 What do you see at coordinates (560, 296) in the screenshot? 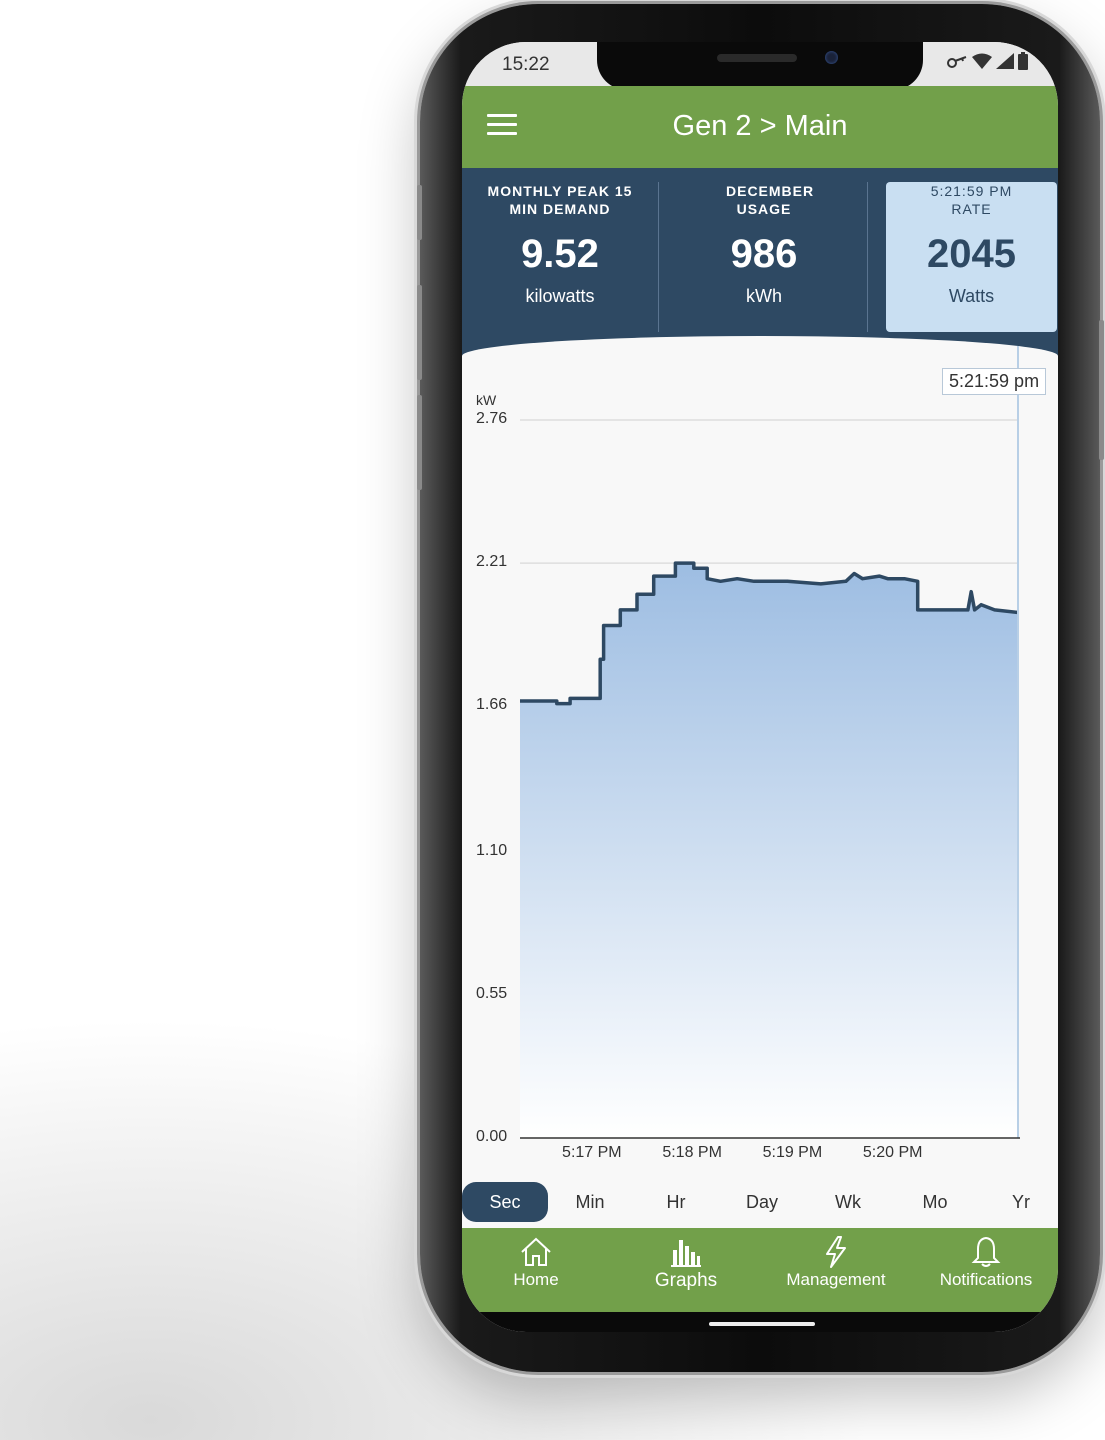
I see `stat-unit: kilowatts` at bounding box center [560, 296].